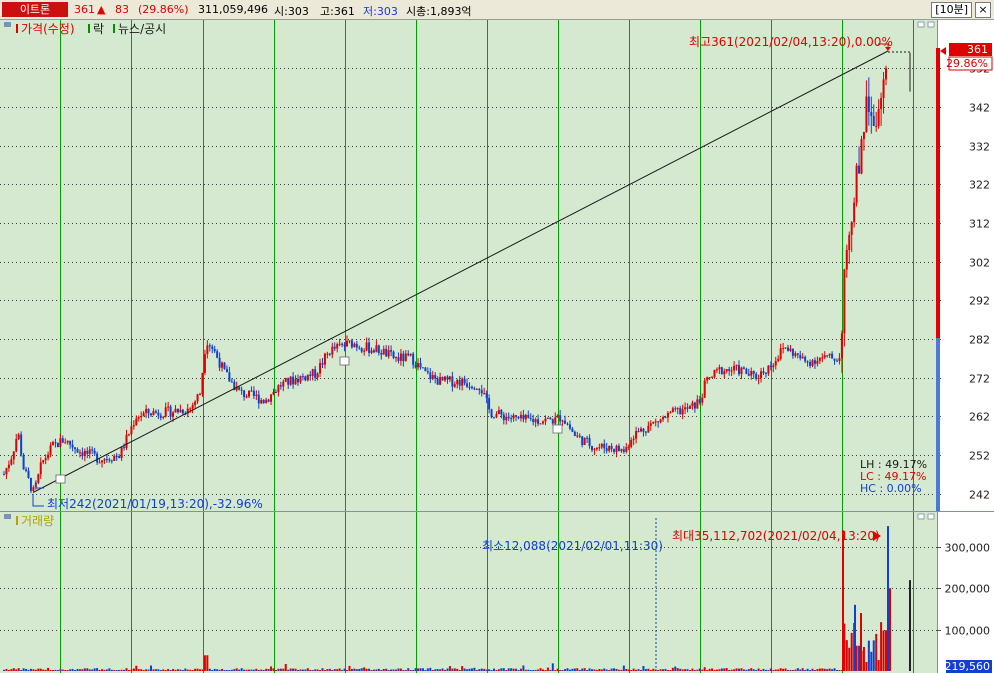 Image resolution: width=994 pixels, height=673 pixels. What do you see at coordinates (951, 10) in the screenshot?
I see `timeframe-selector: [10분]` at bounding box center [951, 10].